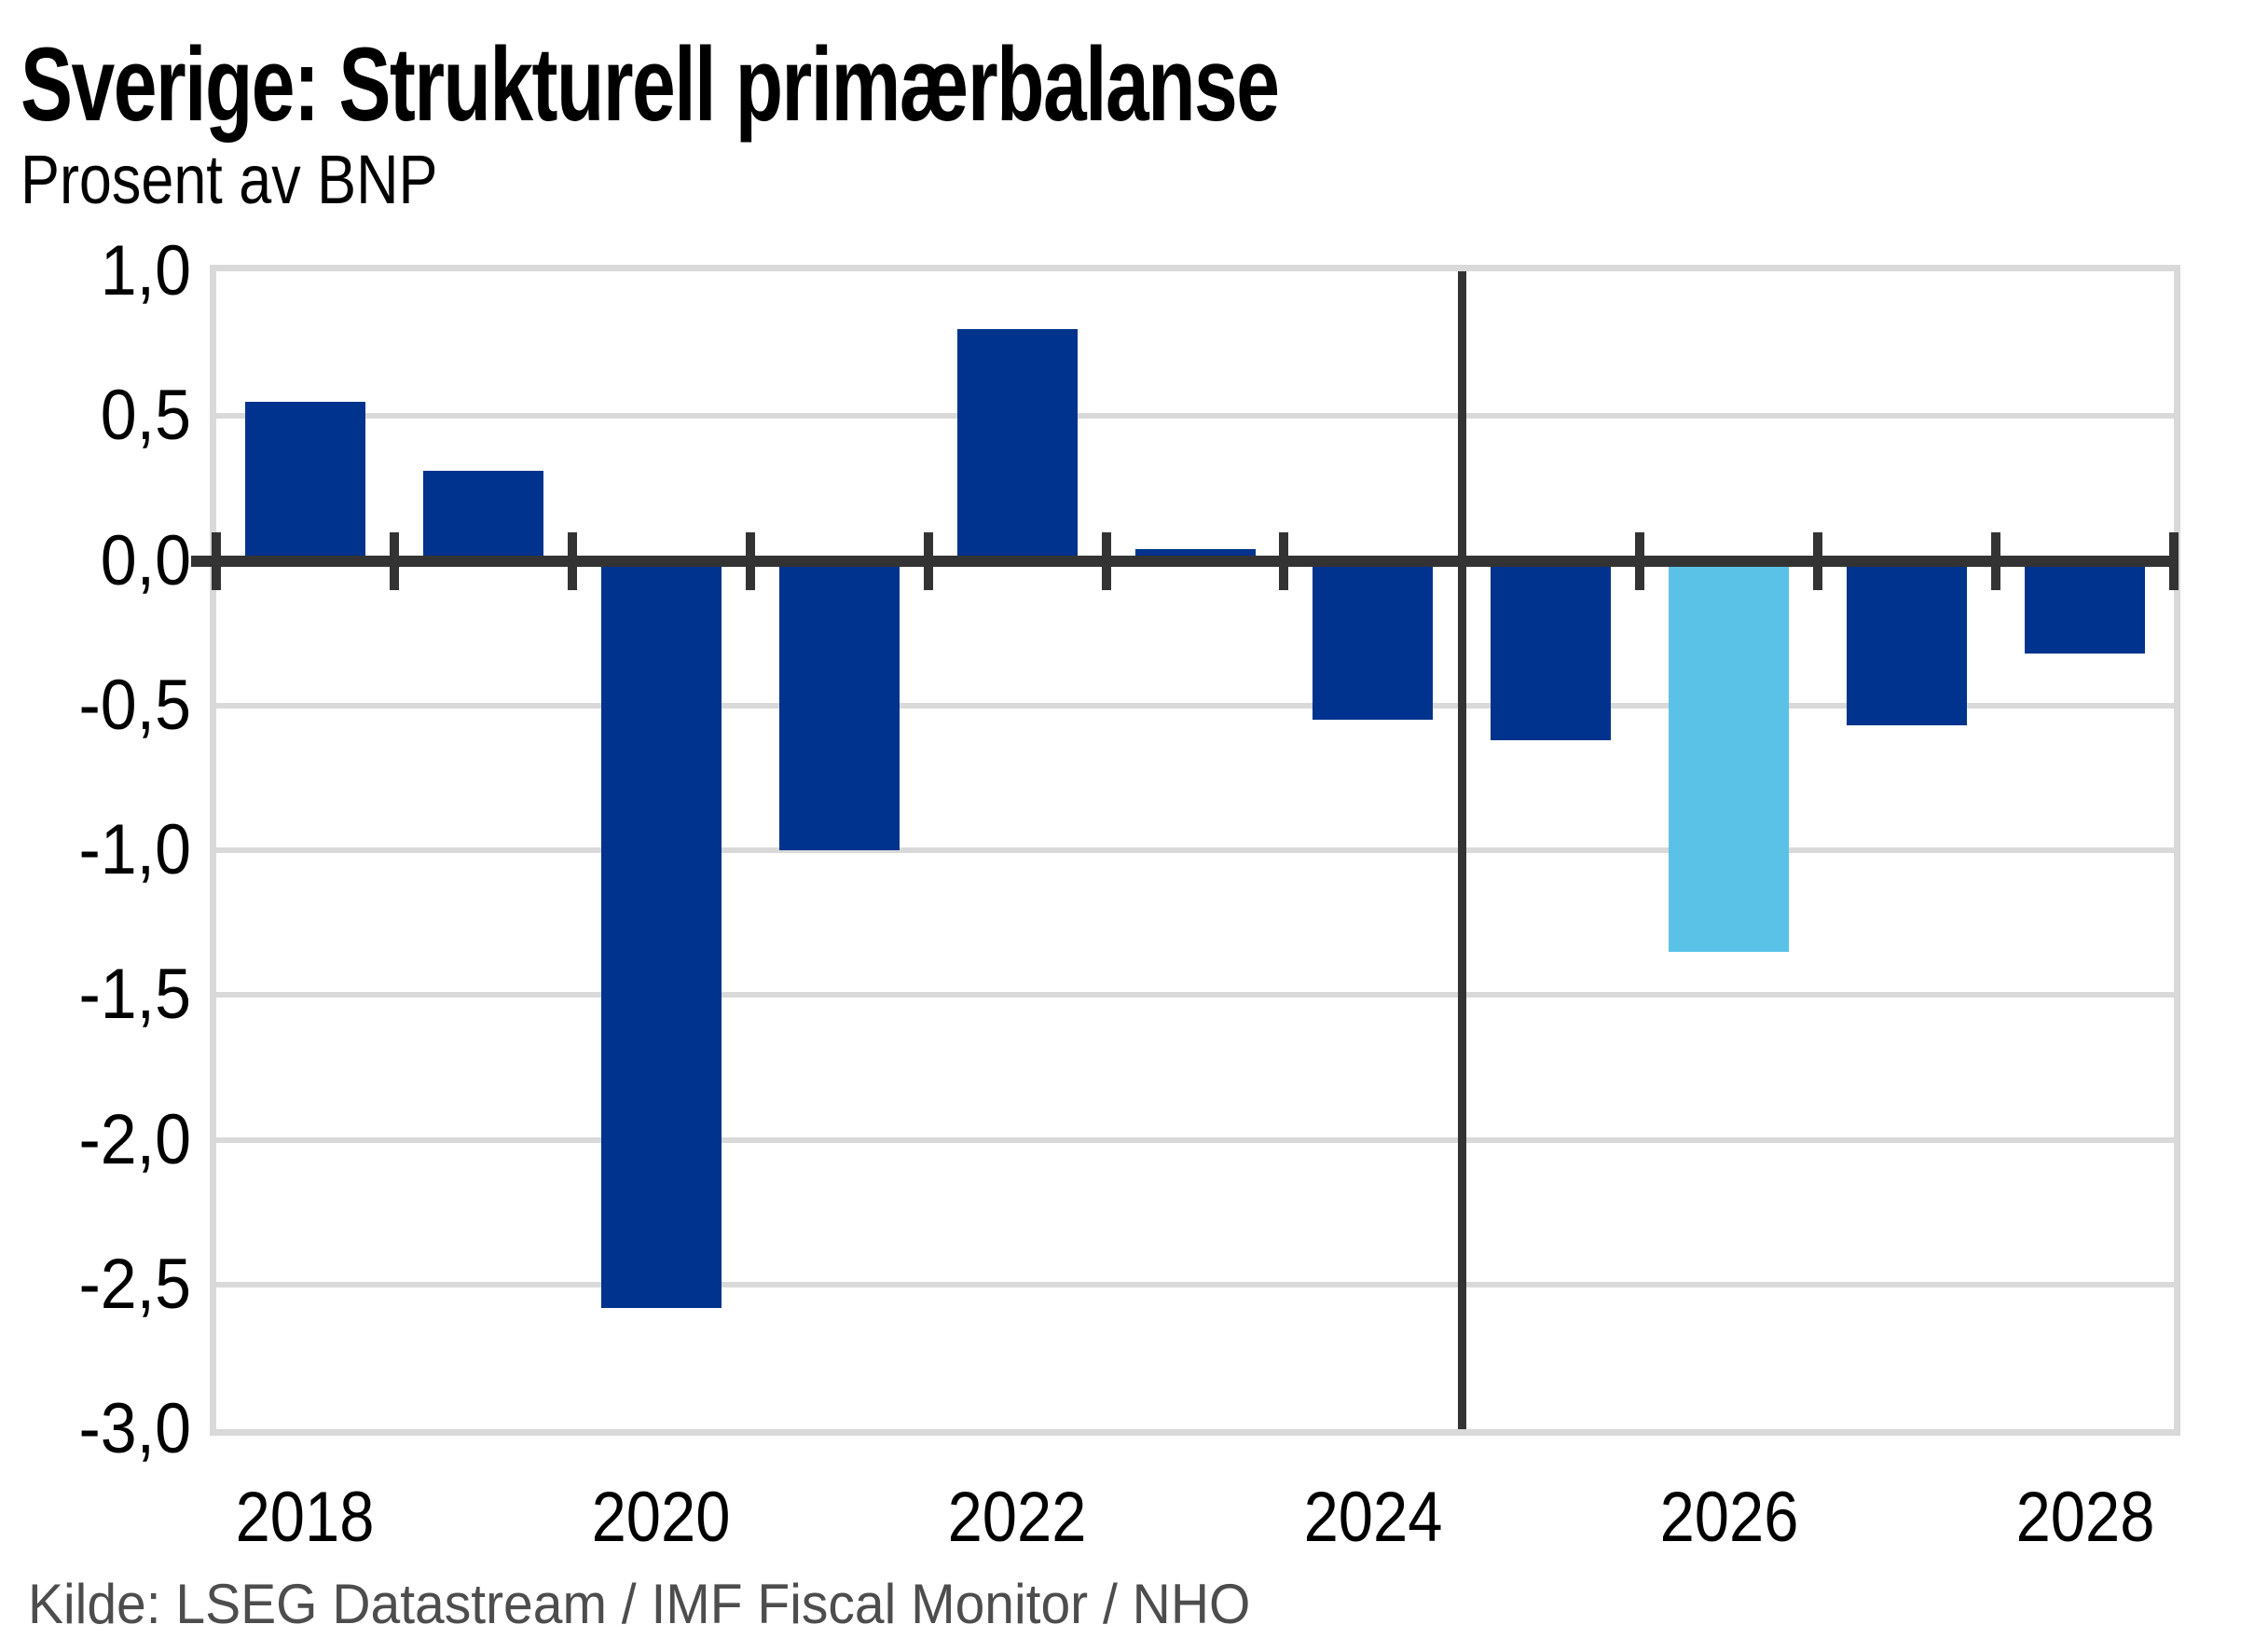 Image resolution: width=2268 pixels, height=1652 pixels. Describe the element at coordinates (1551, 650) in the screenshot. I see `bar-2025` at that location.